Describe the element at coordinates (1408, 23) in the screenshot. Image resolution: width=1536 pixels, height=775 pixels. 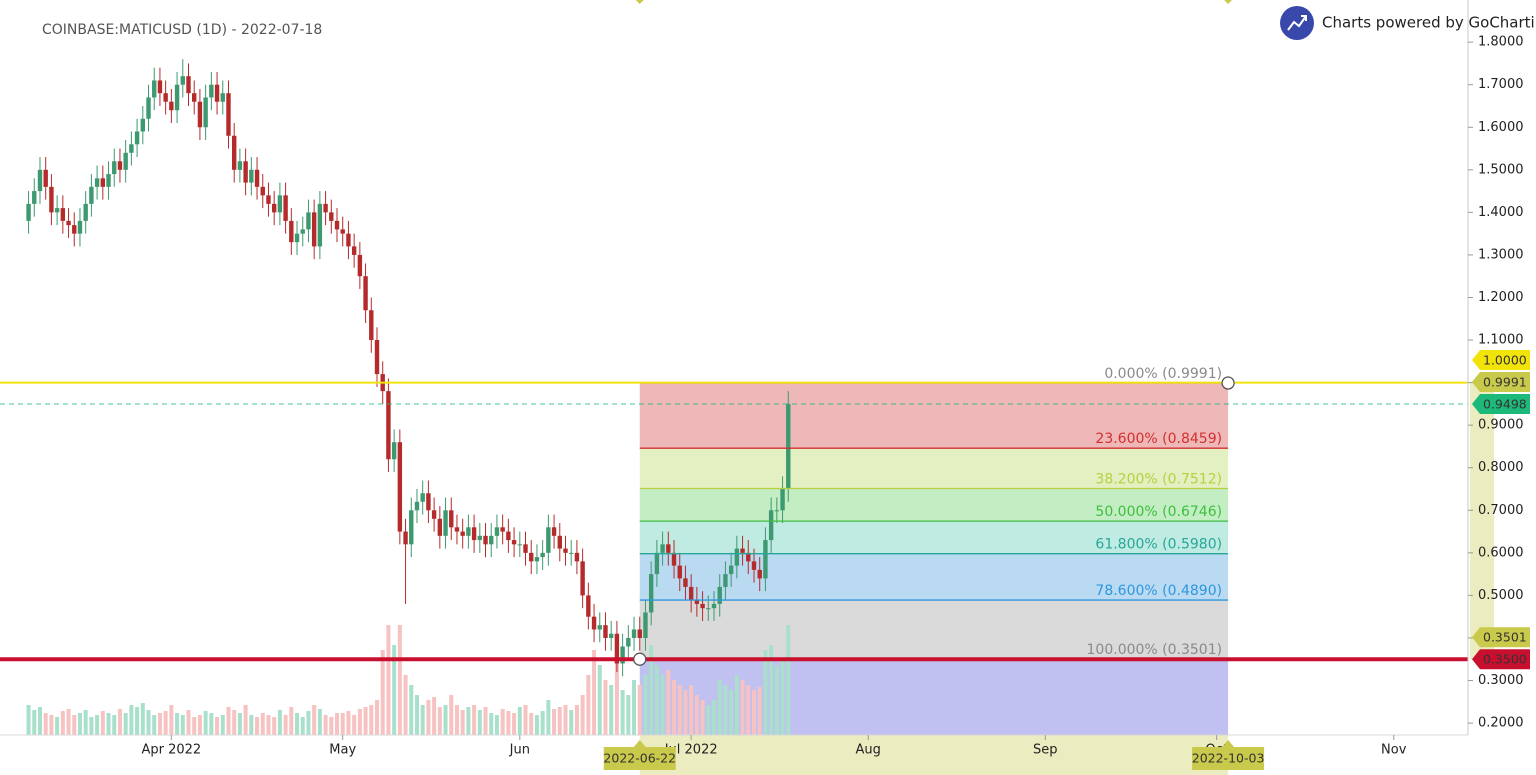
I see `badge: Charts powered by GoCharting` at that location.